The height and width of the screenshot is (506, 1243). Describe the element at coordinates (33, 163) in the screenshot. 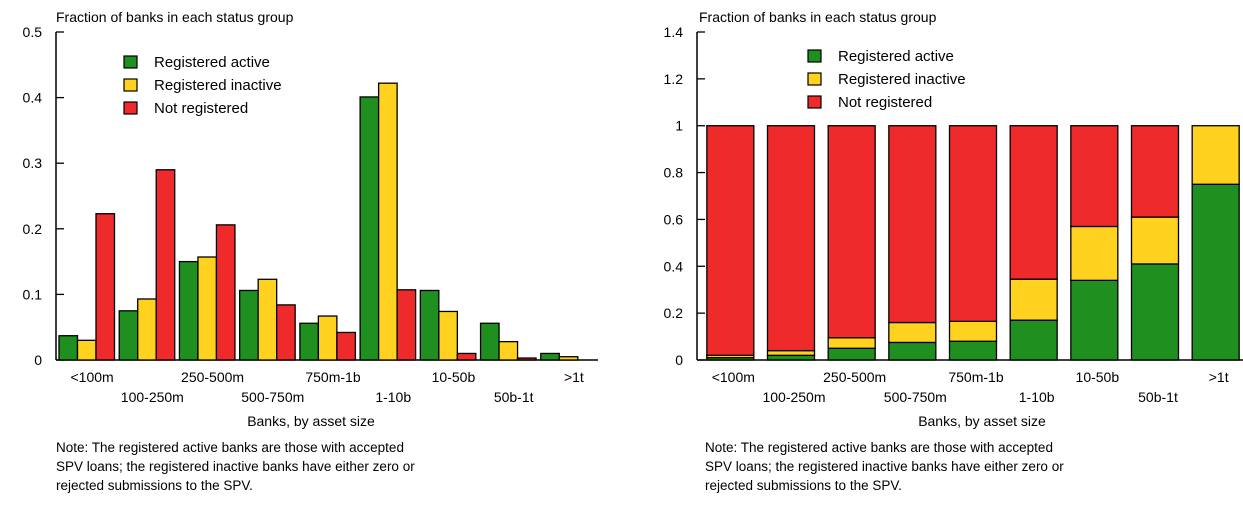

I see `y-tick-label: 0.3` at that location.